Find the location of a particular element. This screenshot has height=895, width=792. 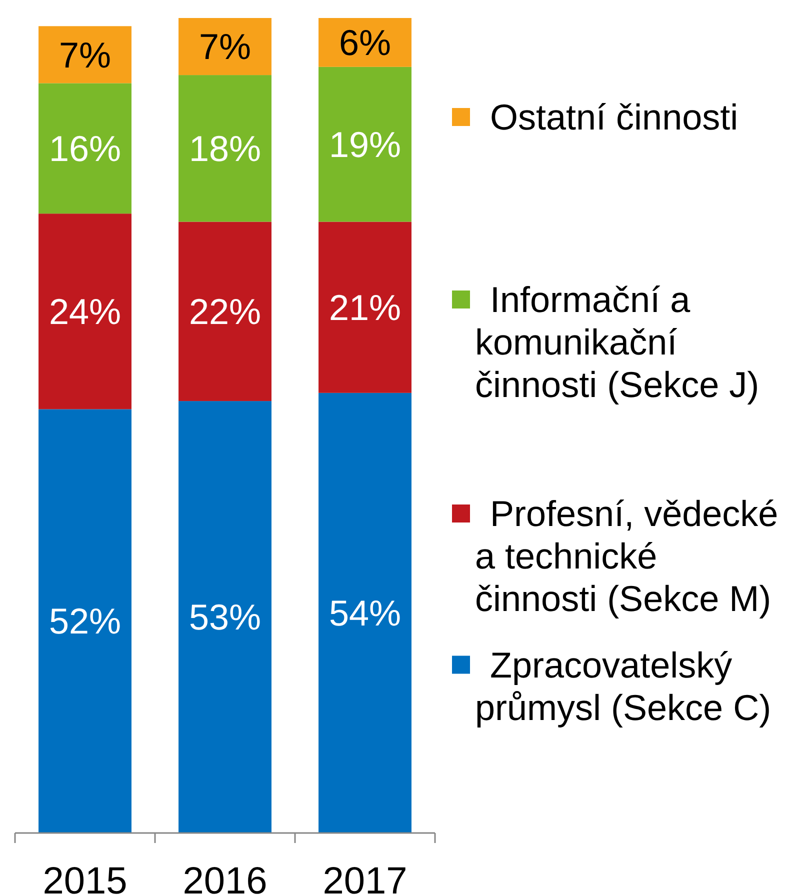

x-tick-label: 2015 is located at coordinates (85, 877).